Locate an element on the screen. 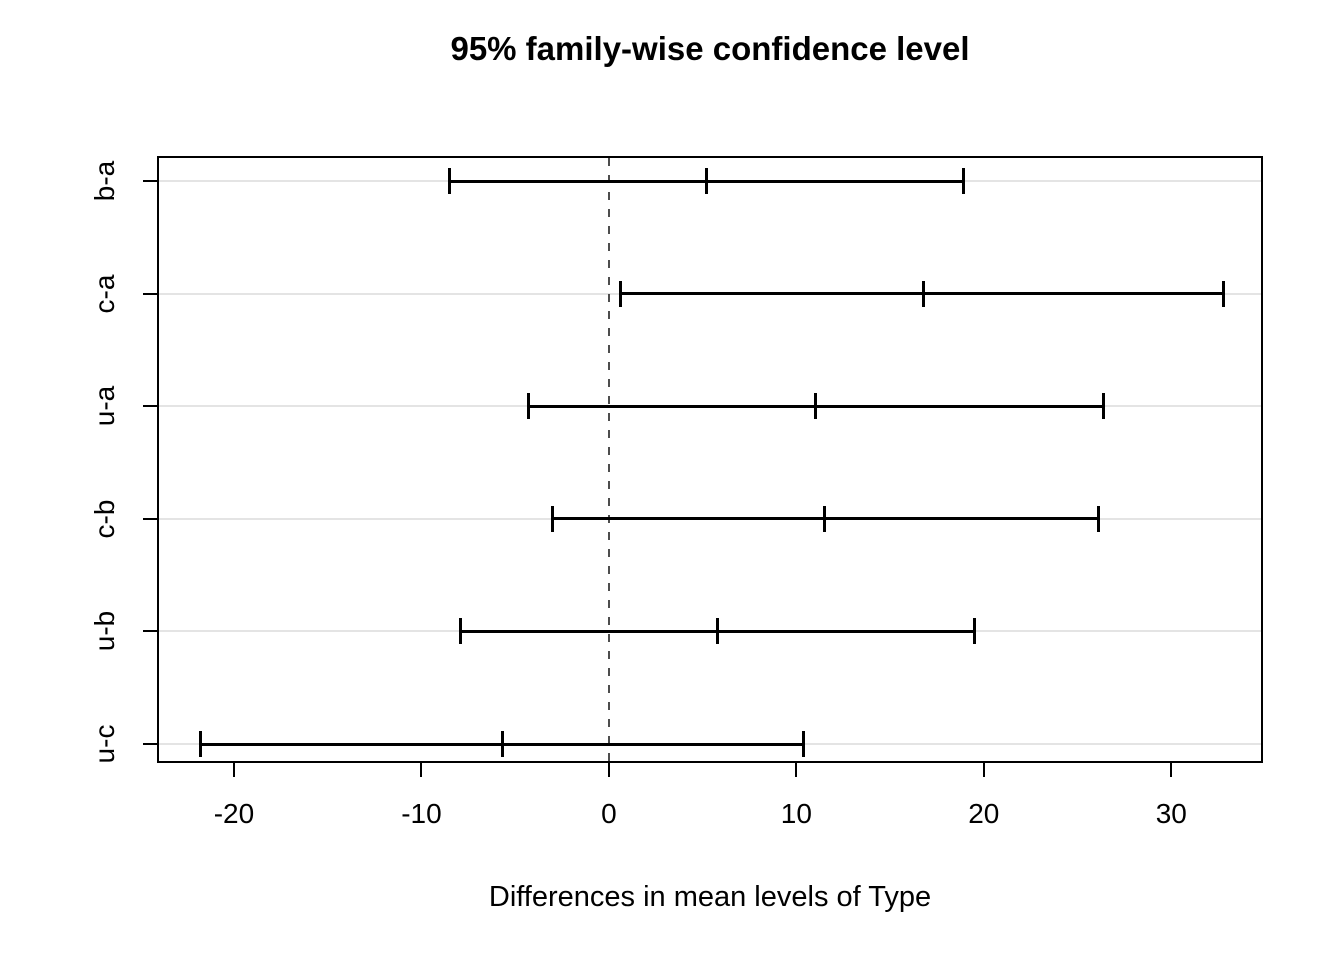 This screenshot has width=1344, height=960. y-axis-tick-label-text: u-b is located at coordinates (104, 631).